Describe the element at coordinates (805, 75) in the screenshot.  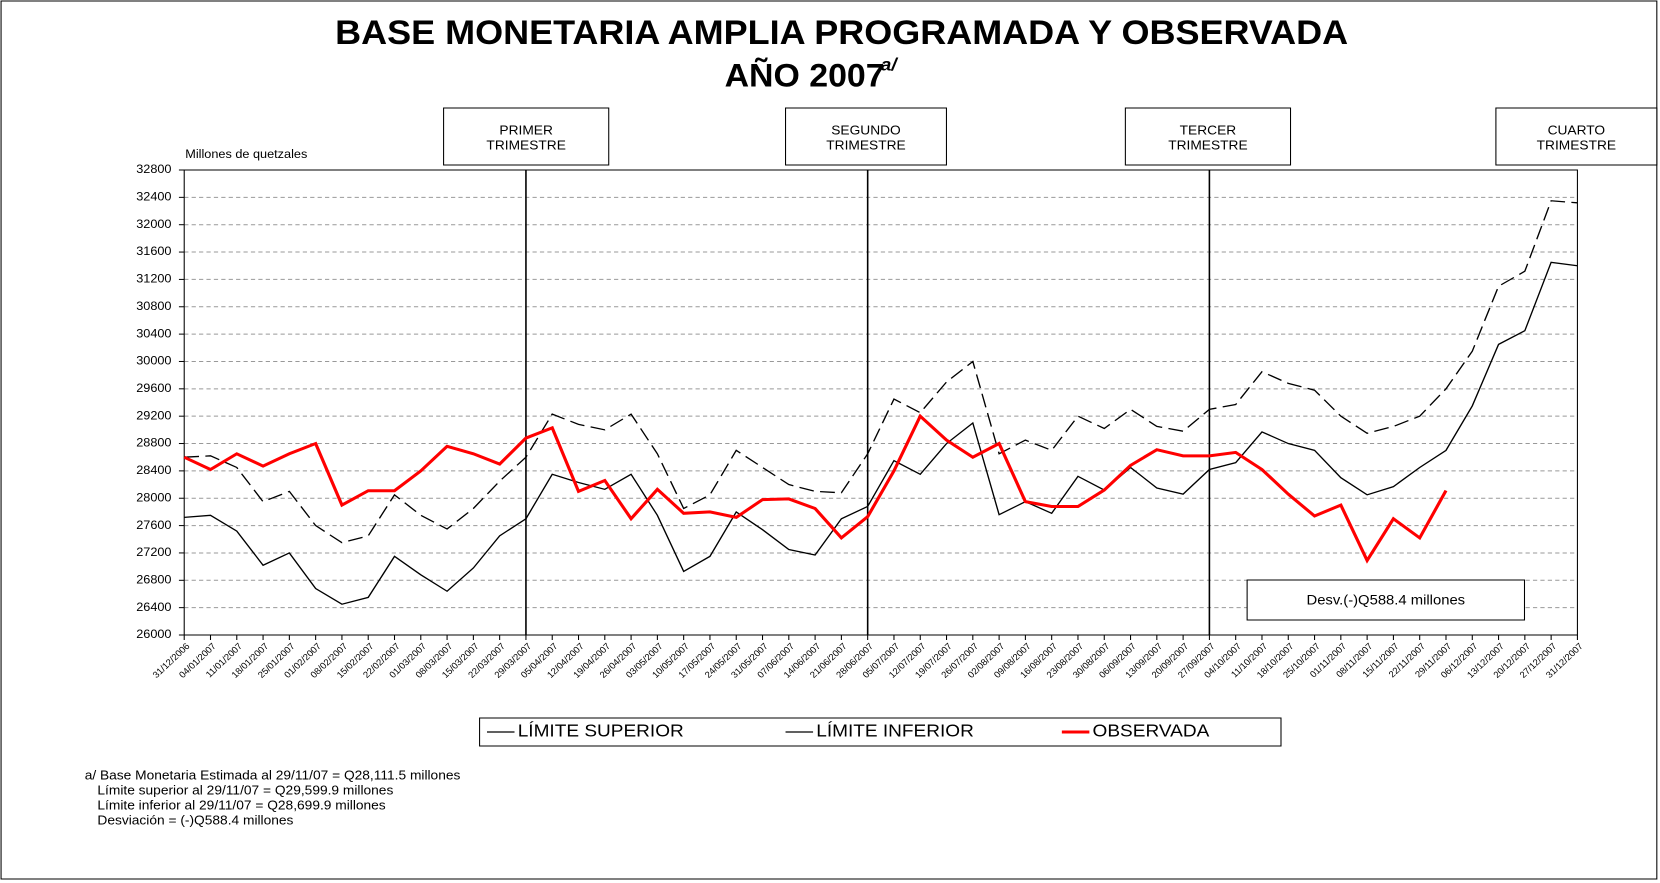
I see `chart-subtitle: AÑO 2007` at that location.